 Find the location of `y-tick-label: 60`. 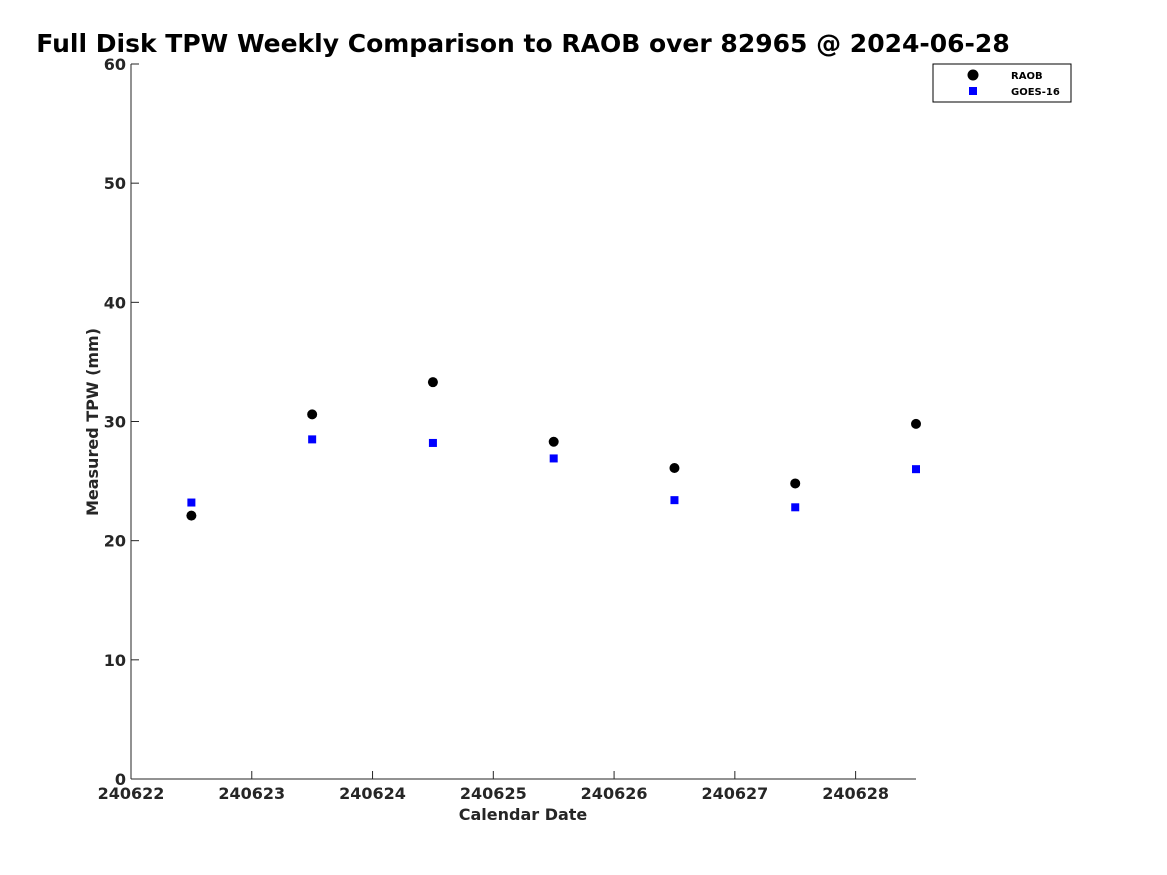

y-tick-label: 60 is located at coordinates (115, 64).